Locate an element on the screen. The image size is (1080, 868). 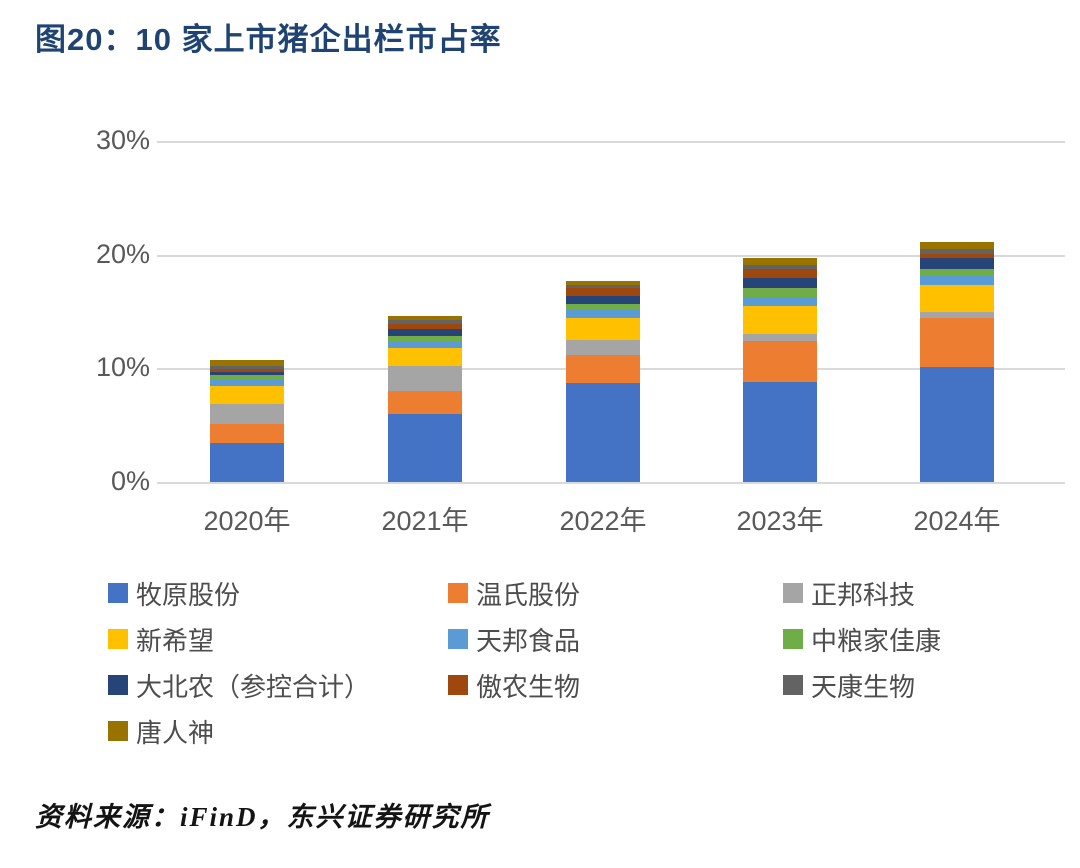
legend-item: 中粮家佳康 is located at coordinates (895, 639).